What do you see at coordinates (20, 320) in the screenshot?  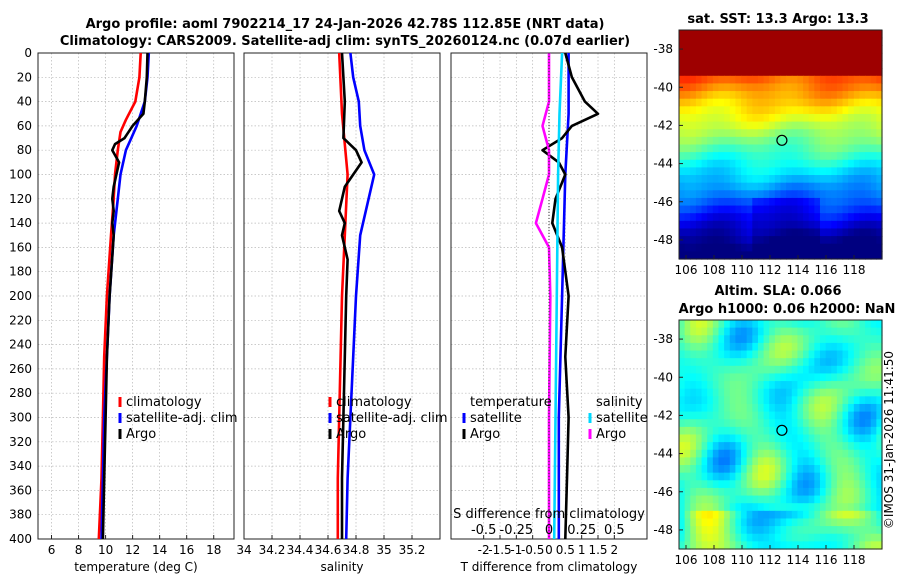 I see `depth-tick-label: 220` at bounding box center [20, 320].